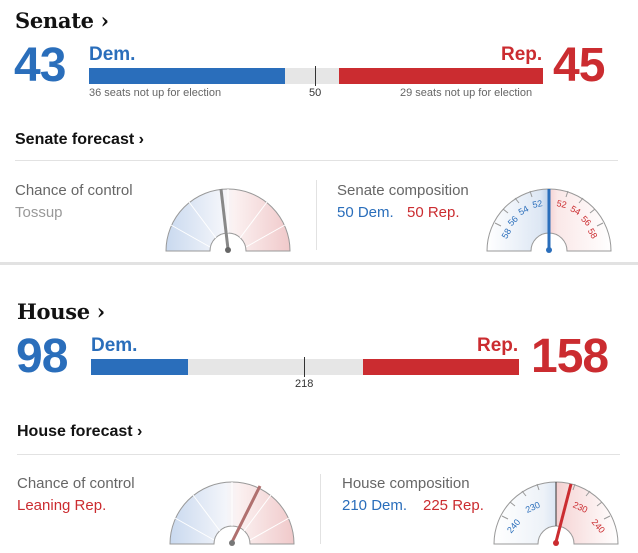  Describe the element at coordinates (453, 505) in the screenshot. I see `house-composition-rep: 225 Rep.` at that location.